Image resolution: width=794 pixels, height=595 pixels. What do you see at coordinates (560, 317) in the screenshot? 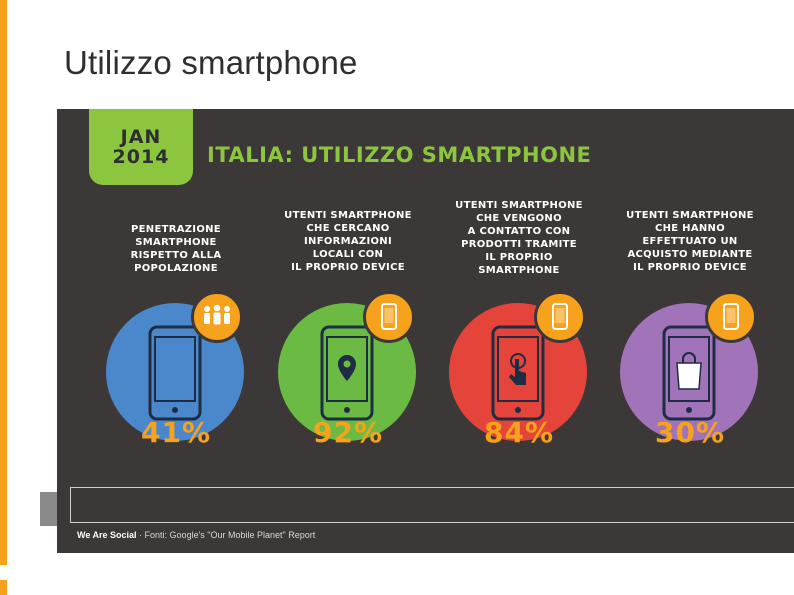
I see `touch-icon` at bounding box center [560, 317].